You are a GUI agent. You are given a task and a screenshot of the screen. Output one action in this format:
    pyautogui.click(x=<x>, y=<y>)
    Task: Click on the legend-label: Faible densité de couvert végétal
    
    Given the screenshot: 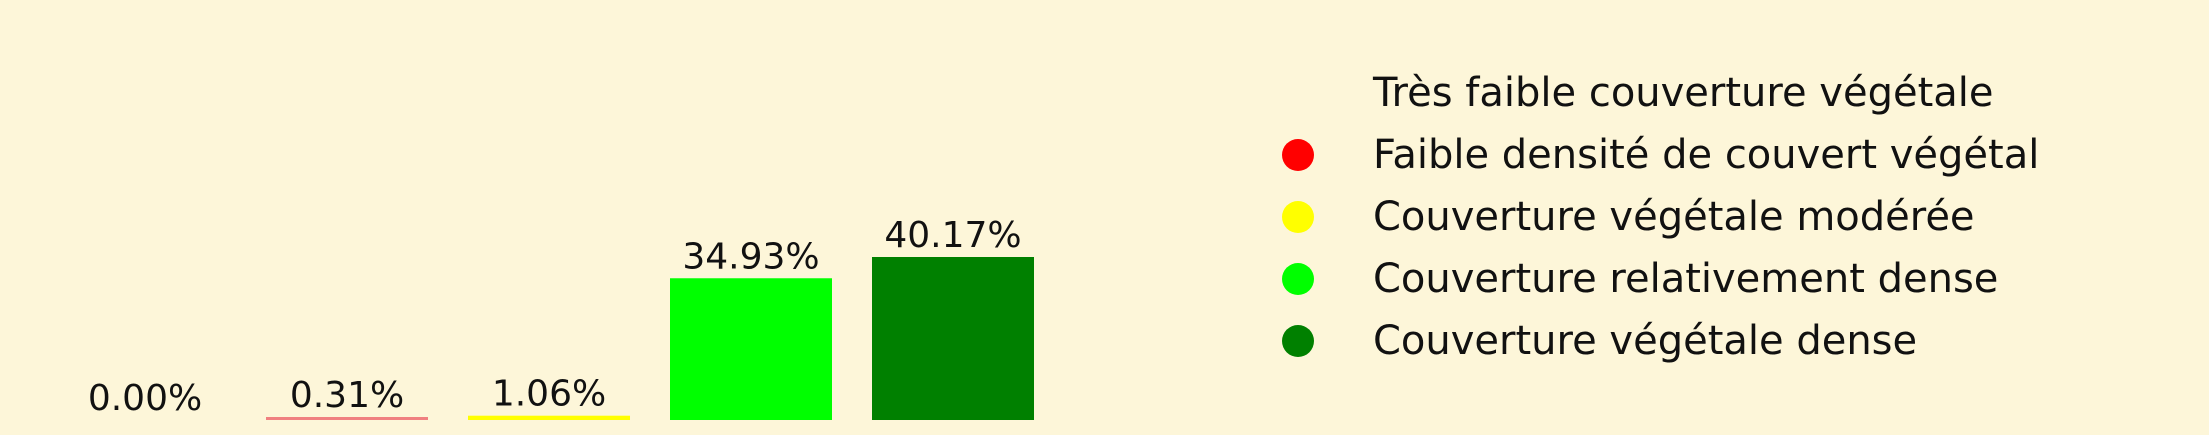 What is the action you would take?
    pyautogui.click(x=1706, y=155)
    